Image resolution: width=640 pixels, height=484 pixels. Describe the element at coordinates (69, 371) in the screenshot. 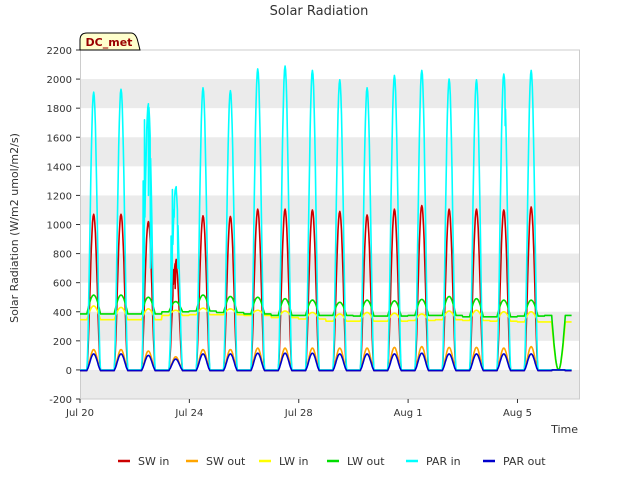

I see `y-tick-label: 0` at that location.